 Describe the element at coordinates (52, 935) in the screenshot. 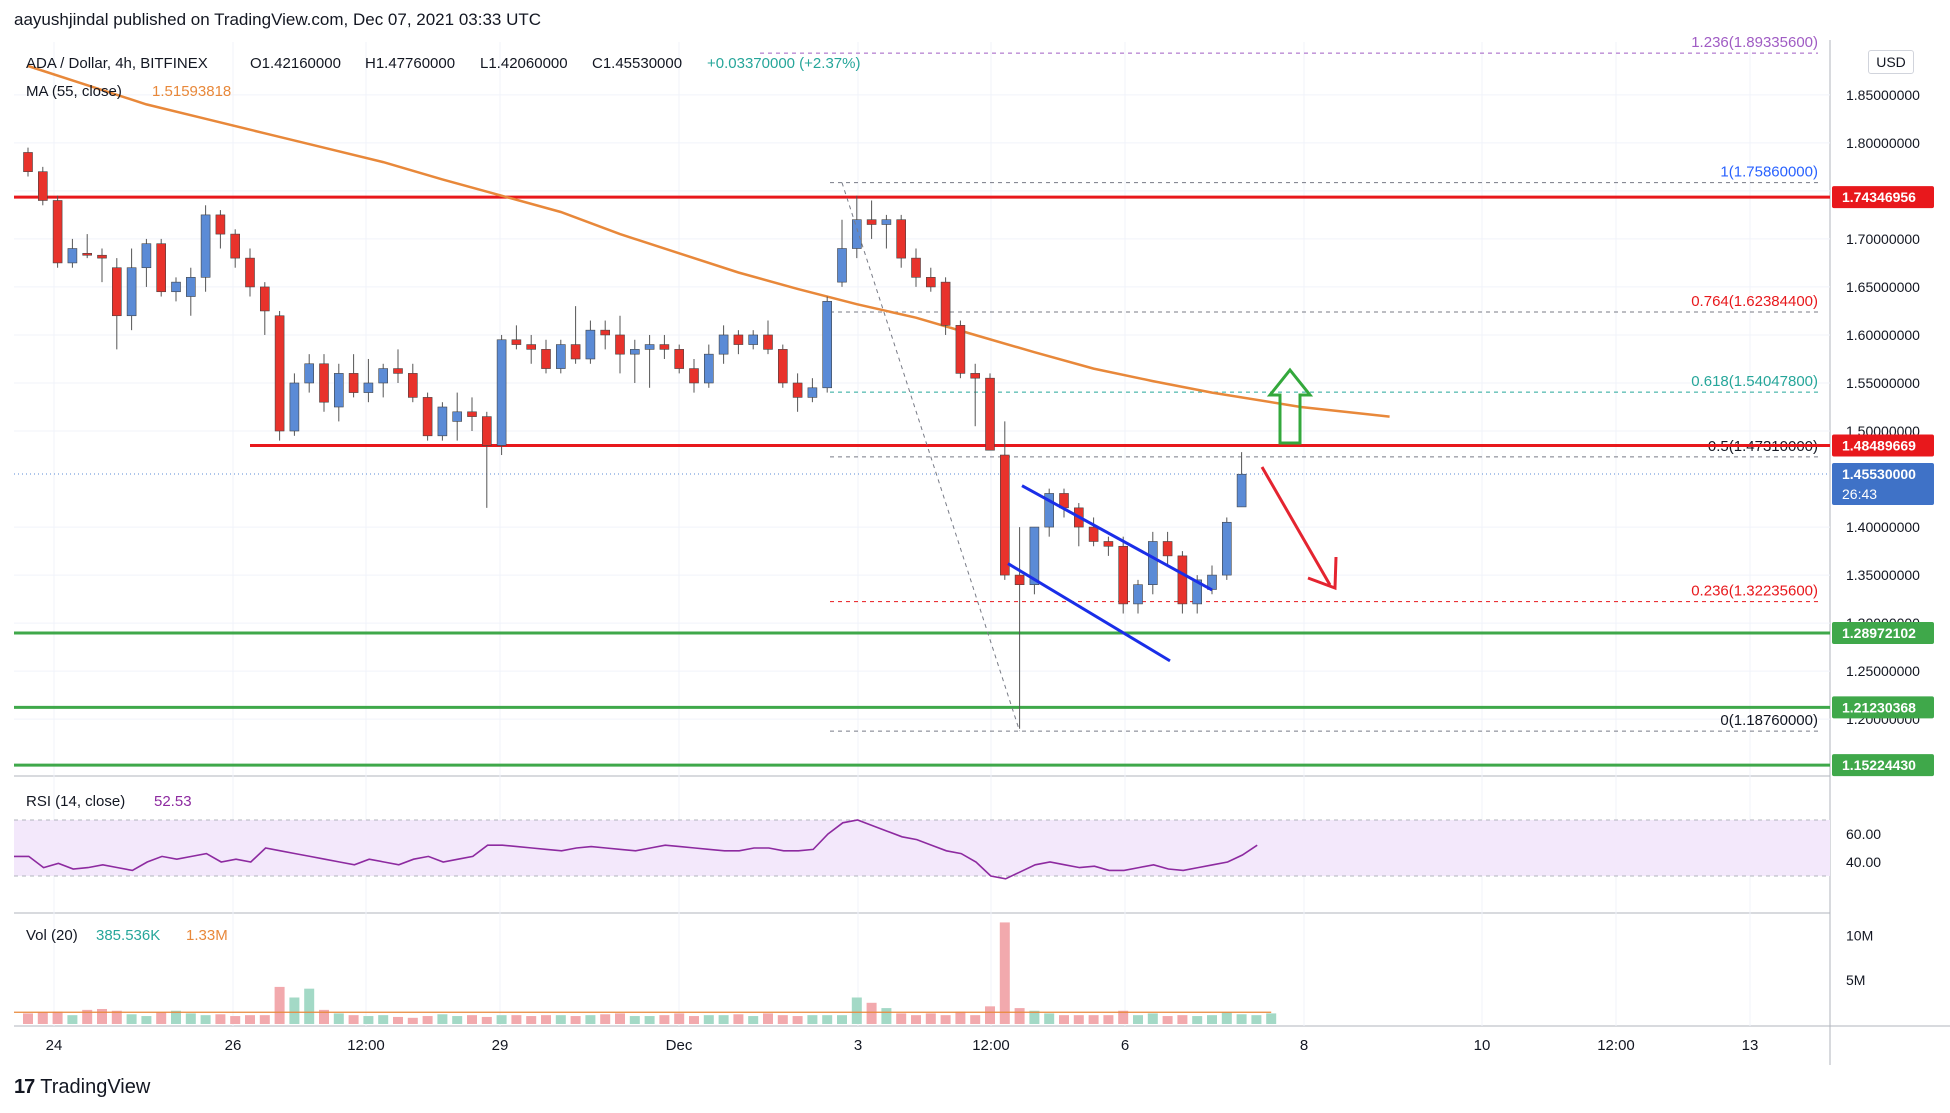

I see `volume-label: Vol (20)` at that location.